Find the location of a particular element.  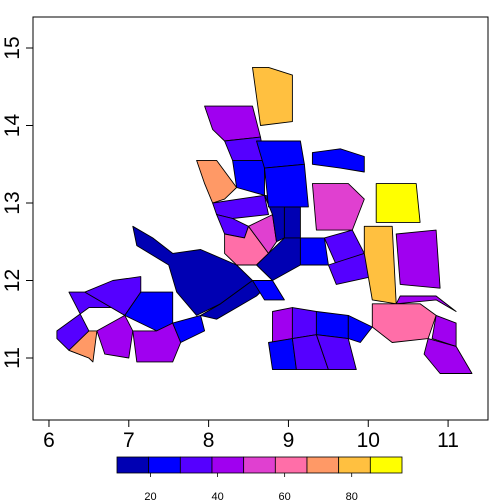

y-tick-label-13: 13 is located at coordinates (12, 202).